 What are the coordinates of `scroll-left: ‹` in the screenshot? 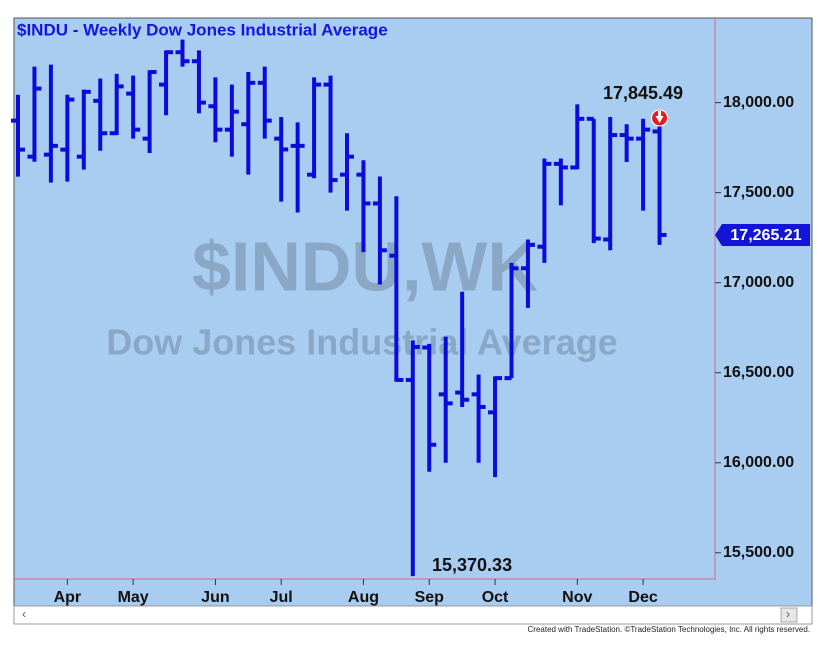 It's located at (24, 614).